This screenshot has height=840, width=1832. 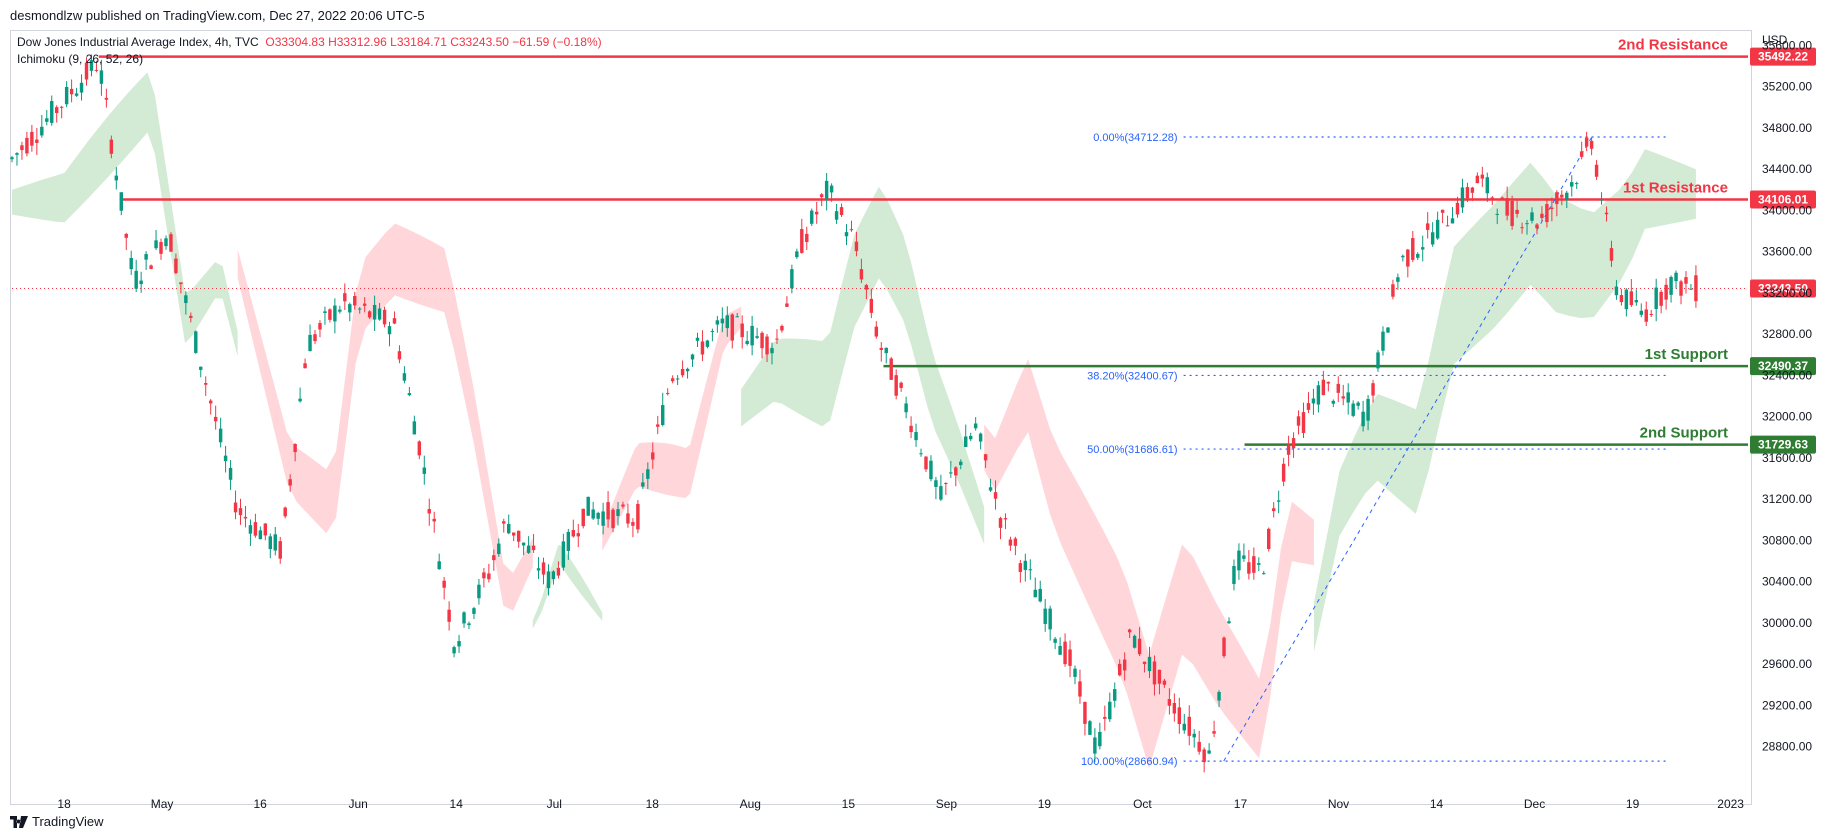 What do you see at coordinates (1783, 57) in the screenshot?
I see `resistance-value-label: 35492.22` at bounding box center [1783, 57].